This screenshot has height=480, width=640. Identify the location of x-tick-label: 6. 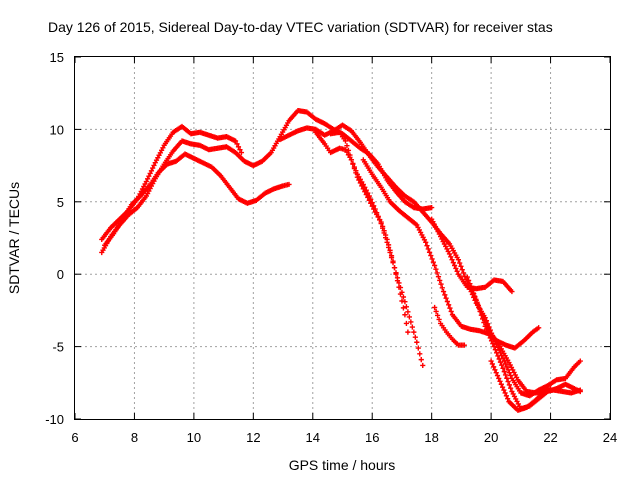
(74, 437).